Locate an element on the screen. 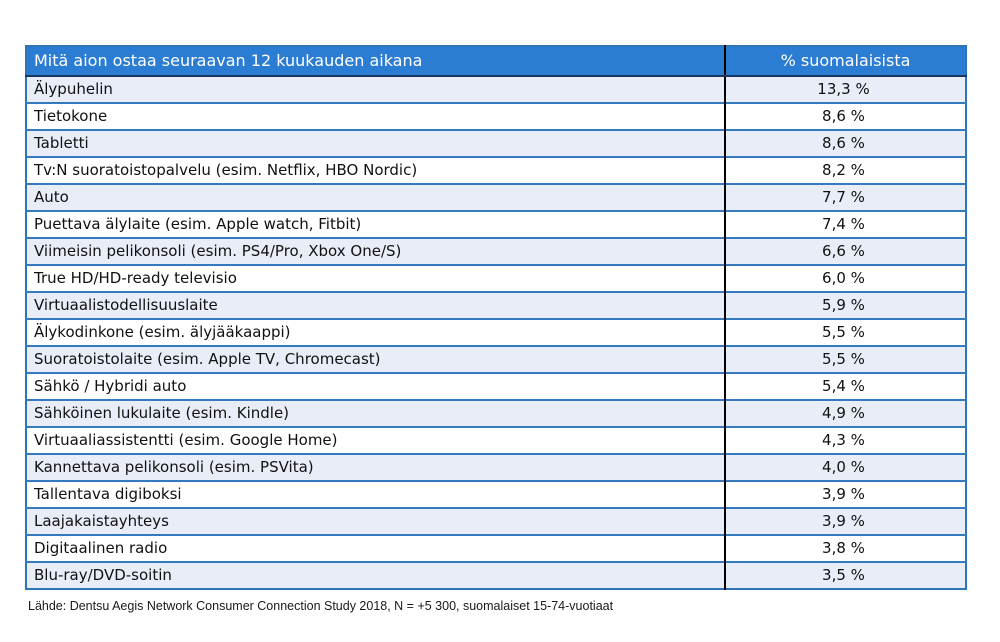 This screenshot has height=642, width=1000. item-label-cell: Laajakaistayhteys is located at coordinates (375, 521).